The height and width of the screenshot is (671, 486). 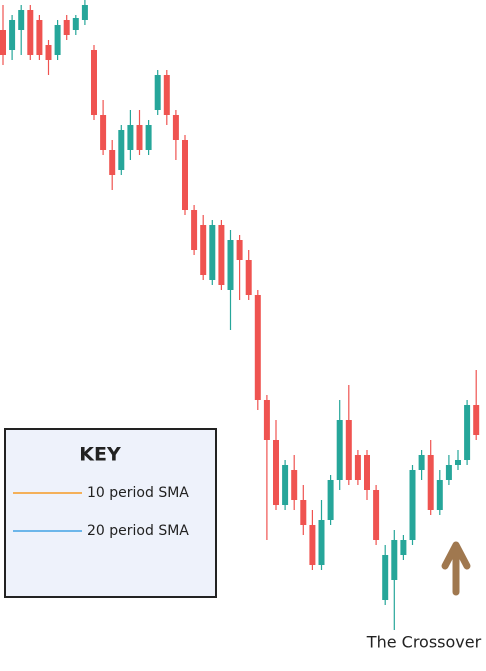 What do you see at coordinates (424, 642) in the screenshot?
I see `annotation: The Crossover` at bounding box center [424, 642].